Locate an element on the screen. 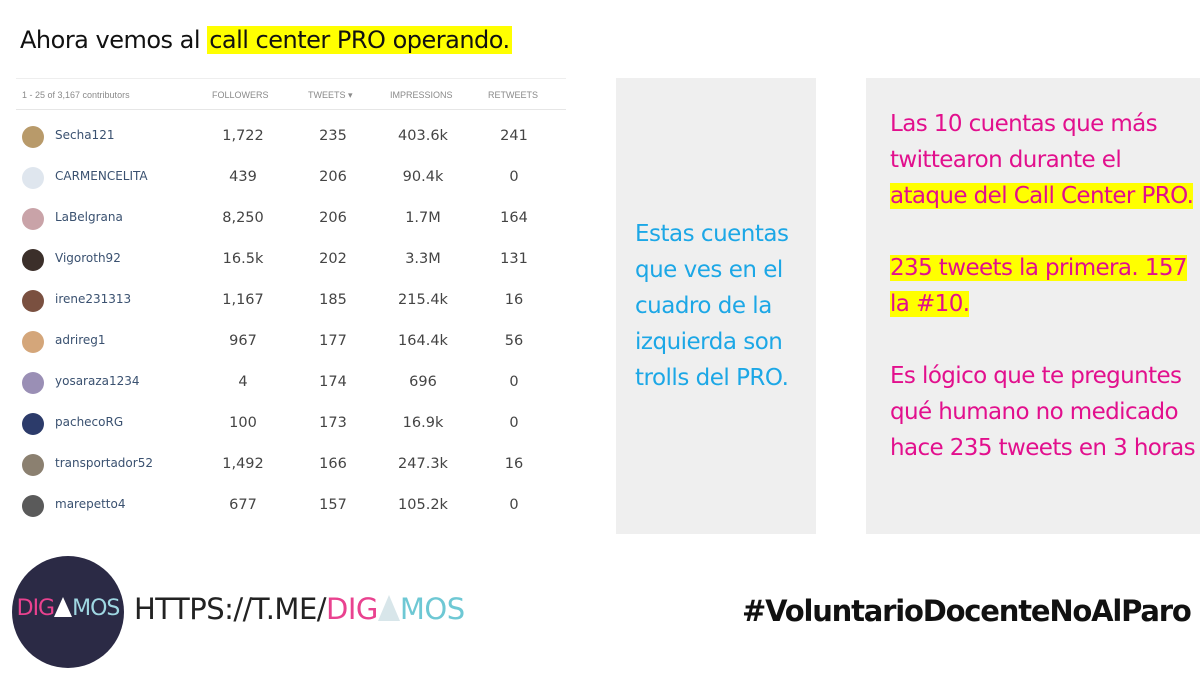  table-row: Vigoroth92 16.5k 202 3.3M 131 is located at coordinates (291, 260).